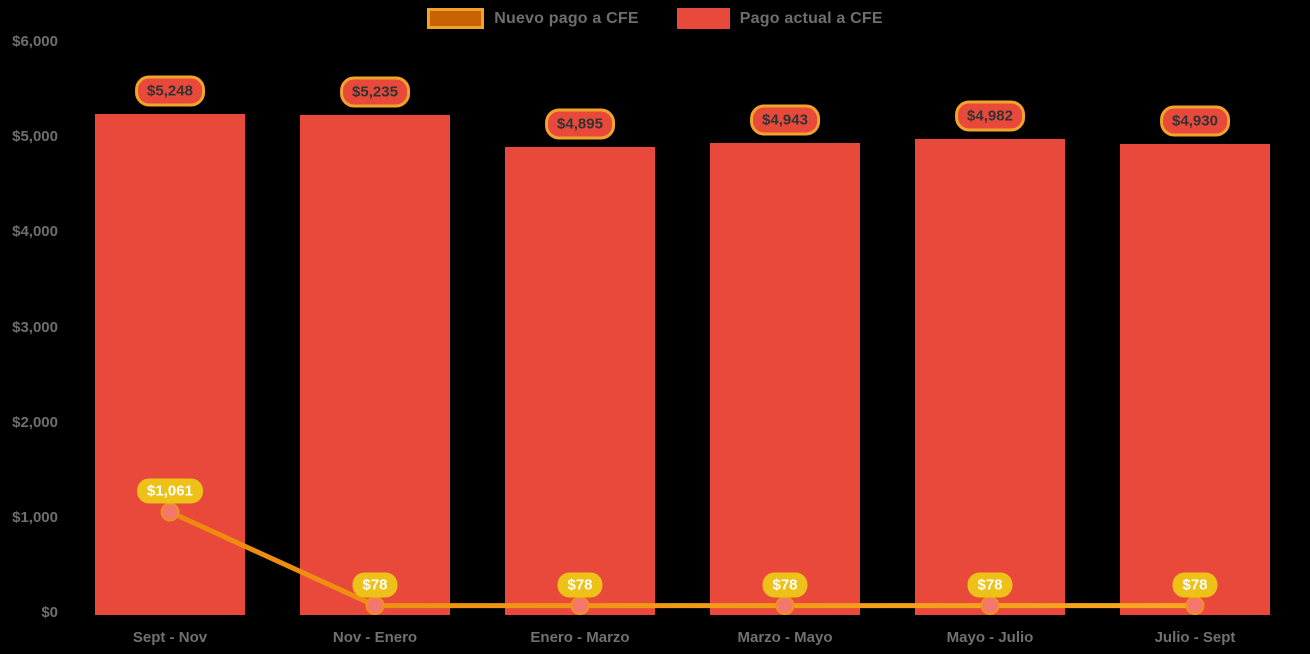 The image size is (1310, 654). I want to click on y-axis-label: $1,000, so click(35, 517).